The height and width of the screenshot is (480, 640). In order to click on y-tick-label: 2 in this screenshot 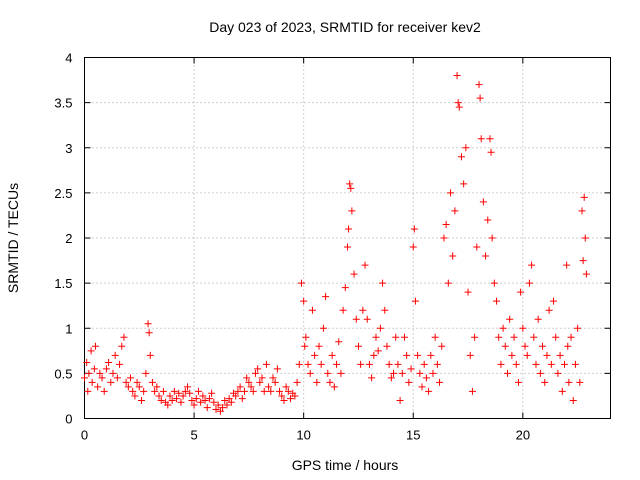, I will do `click(68, 238)`.